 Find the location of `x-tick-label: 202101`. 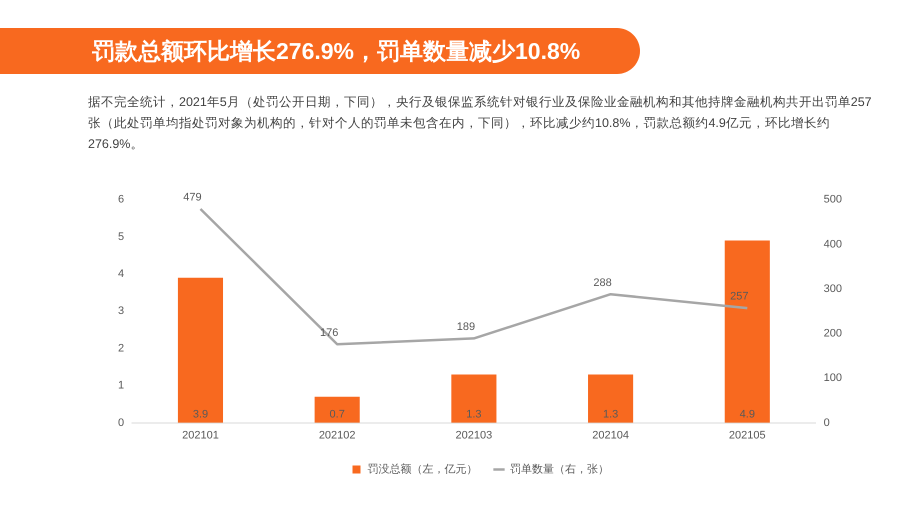

x-tick-label: 202101 is located at coordinates (200, 435).